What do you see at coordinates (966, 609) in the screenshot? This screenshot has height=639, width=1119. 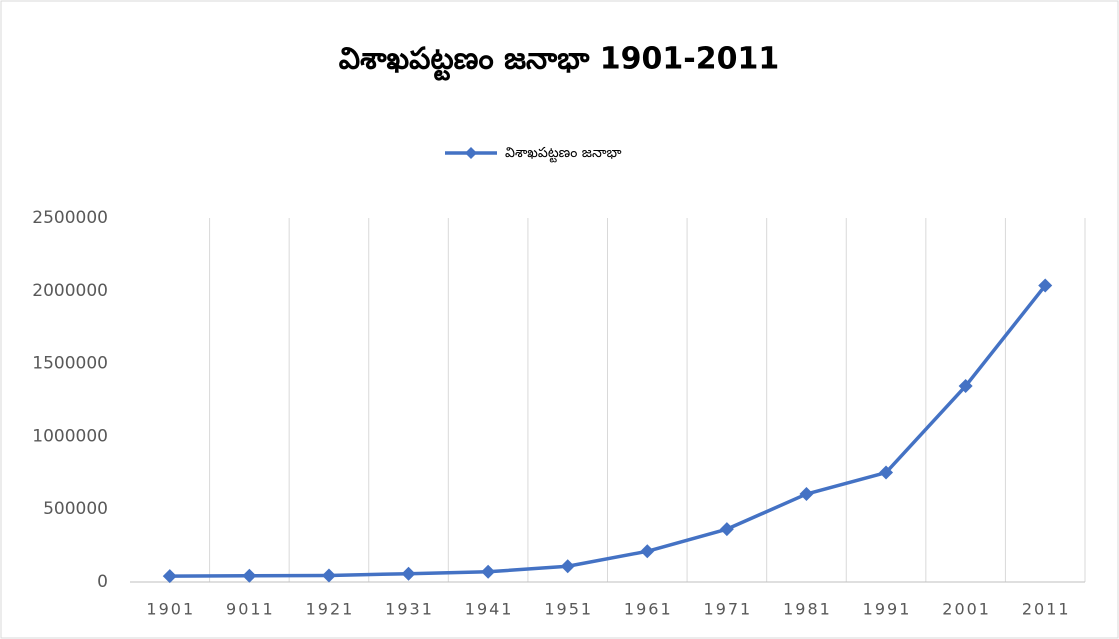 I see `x-tick-label: 2001` at bounding box center [966, 609].